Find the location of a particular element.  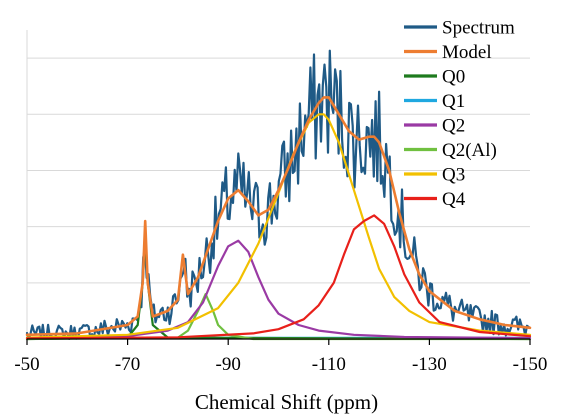

x-tick-label: -130 is located at coordinates (429, 364).